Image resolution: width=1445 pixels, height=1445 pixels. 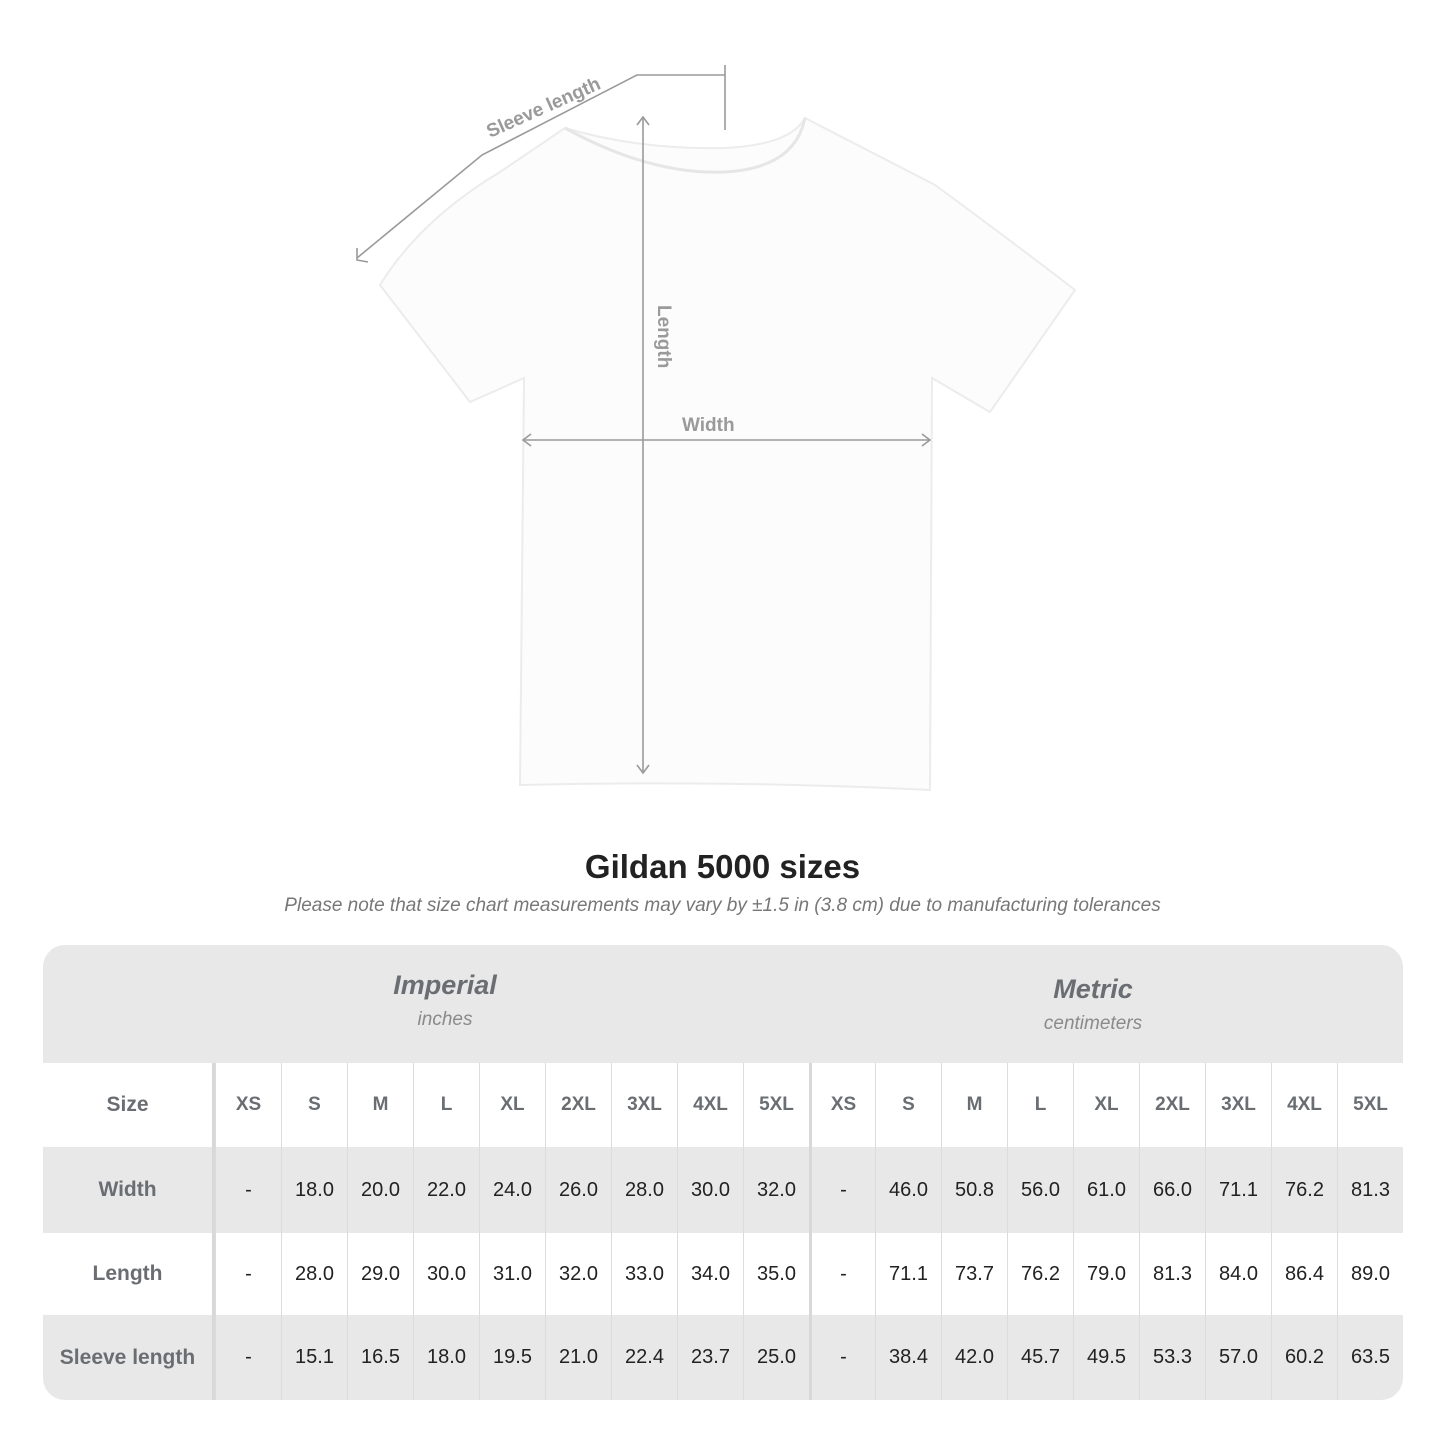 I want to click on metric-value-cell: 38.4, so click(x=908, y=1357).